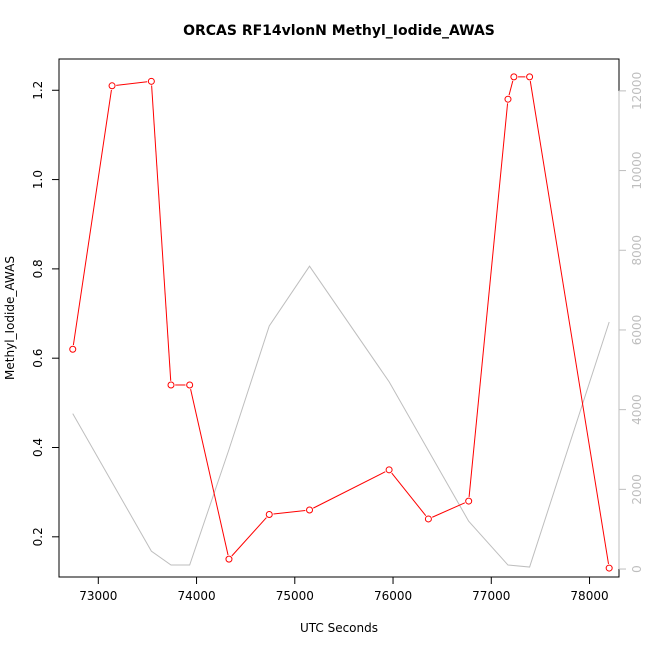  What do you see at coordinates (637, 569) in the screenshot?
I see `y2-tick-label: 0` at bounding box center [637, 569].